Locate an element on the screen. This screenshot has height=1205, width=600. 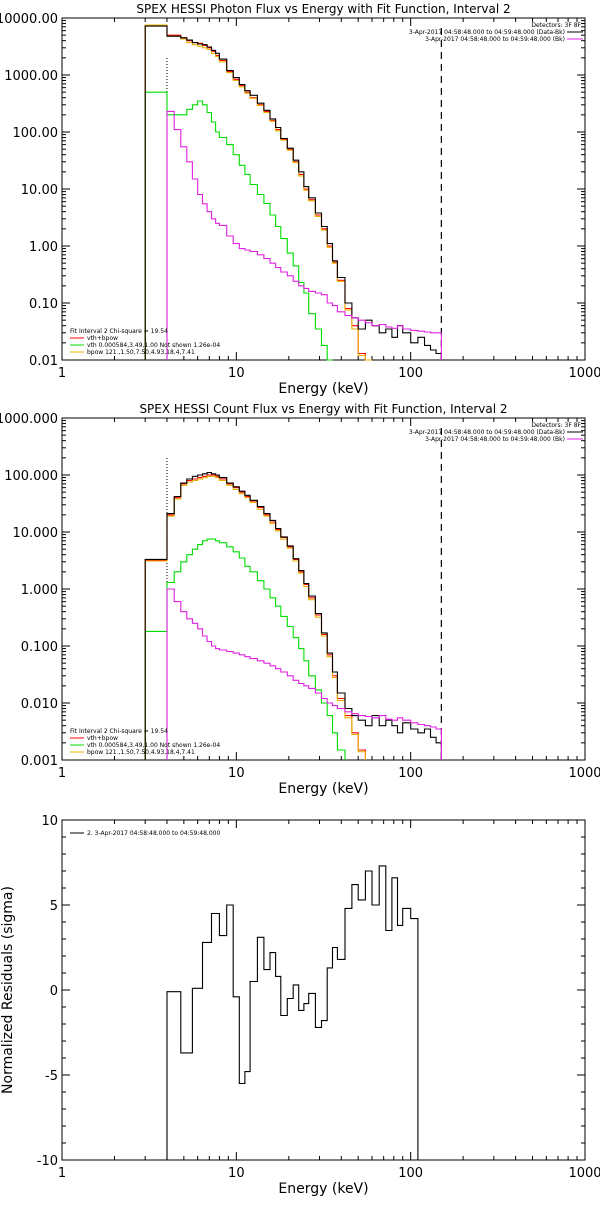
chart-2-y-tick-label: 1.000 is located at coordinates (39, 590).